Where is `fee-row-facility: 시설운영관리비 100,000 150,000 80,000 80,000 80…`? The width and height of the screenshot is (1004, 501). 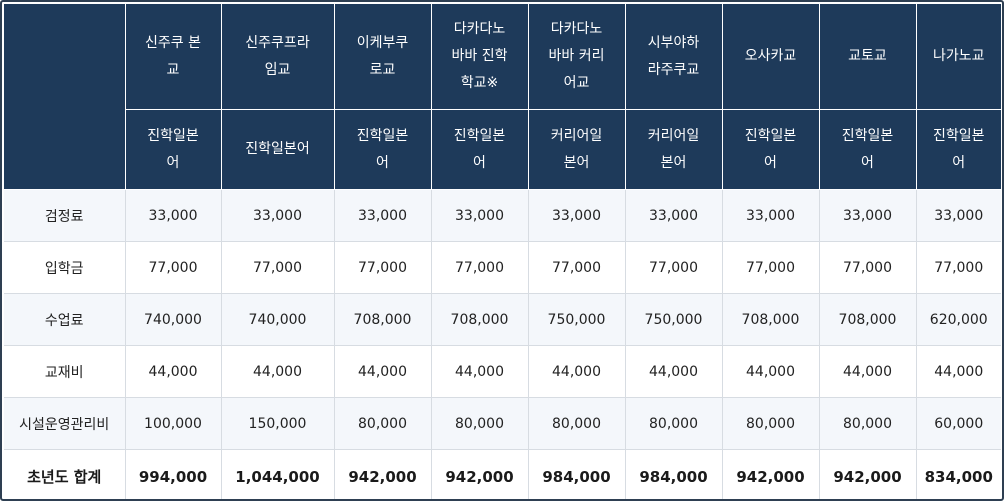
fee-row-facility: 시설운영관리비 100,000 150,000 80,000 80,000 80… is located at coordinates (502, 423).